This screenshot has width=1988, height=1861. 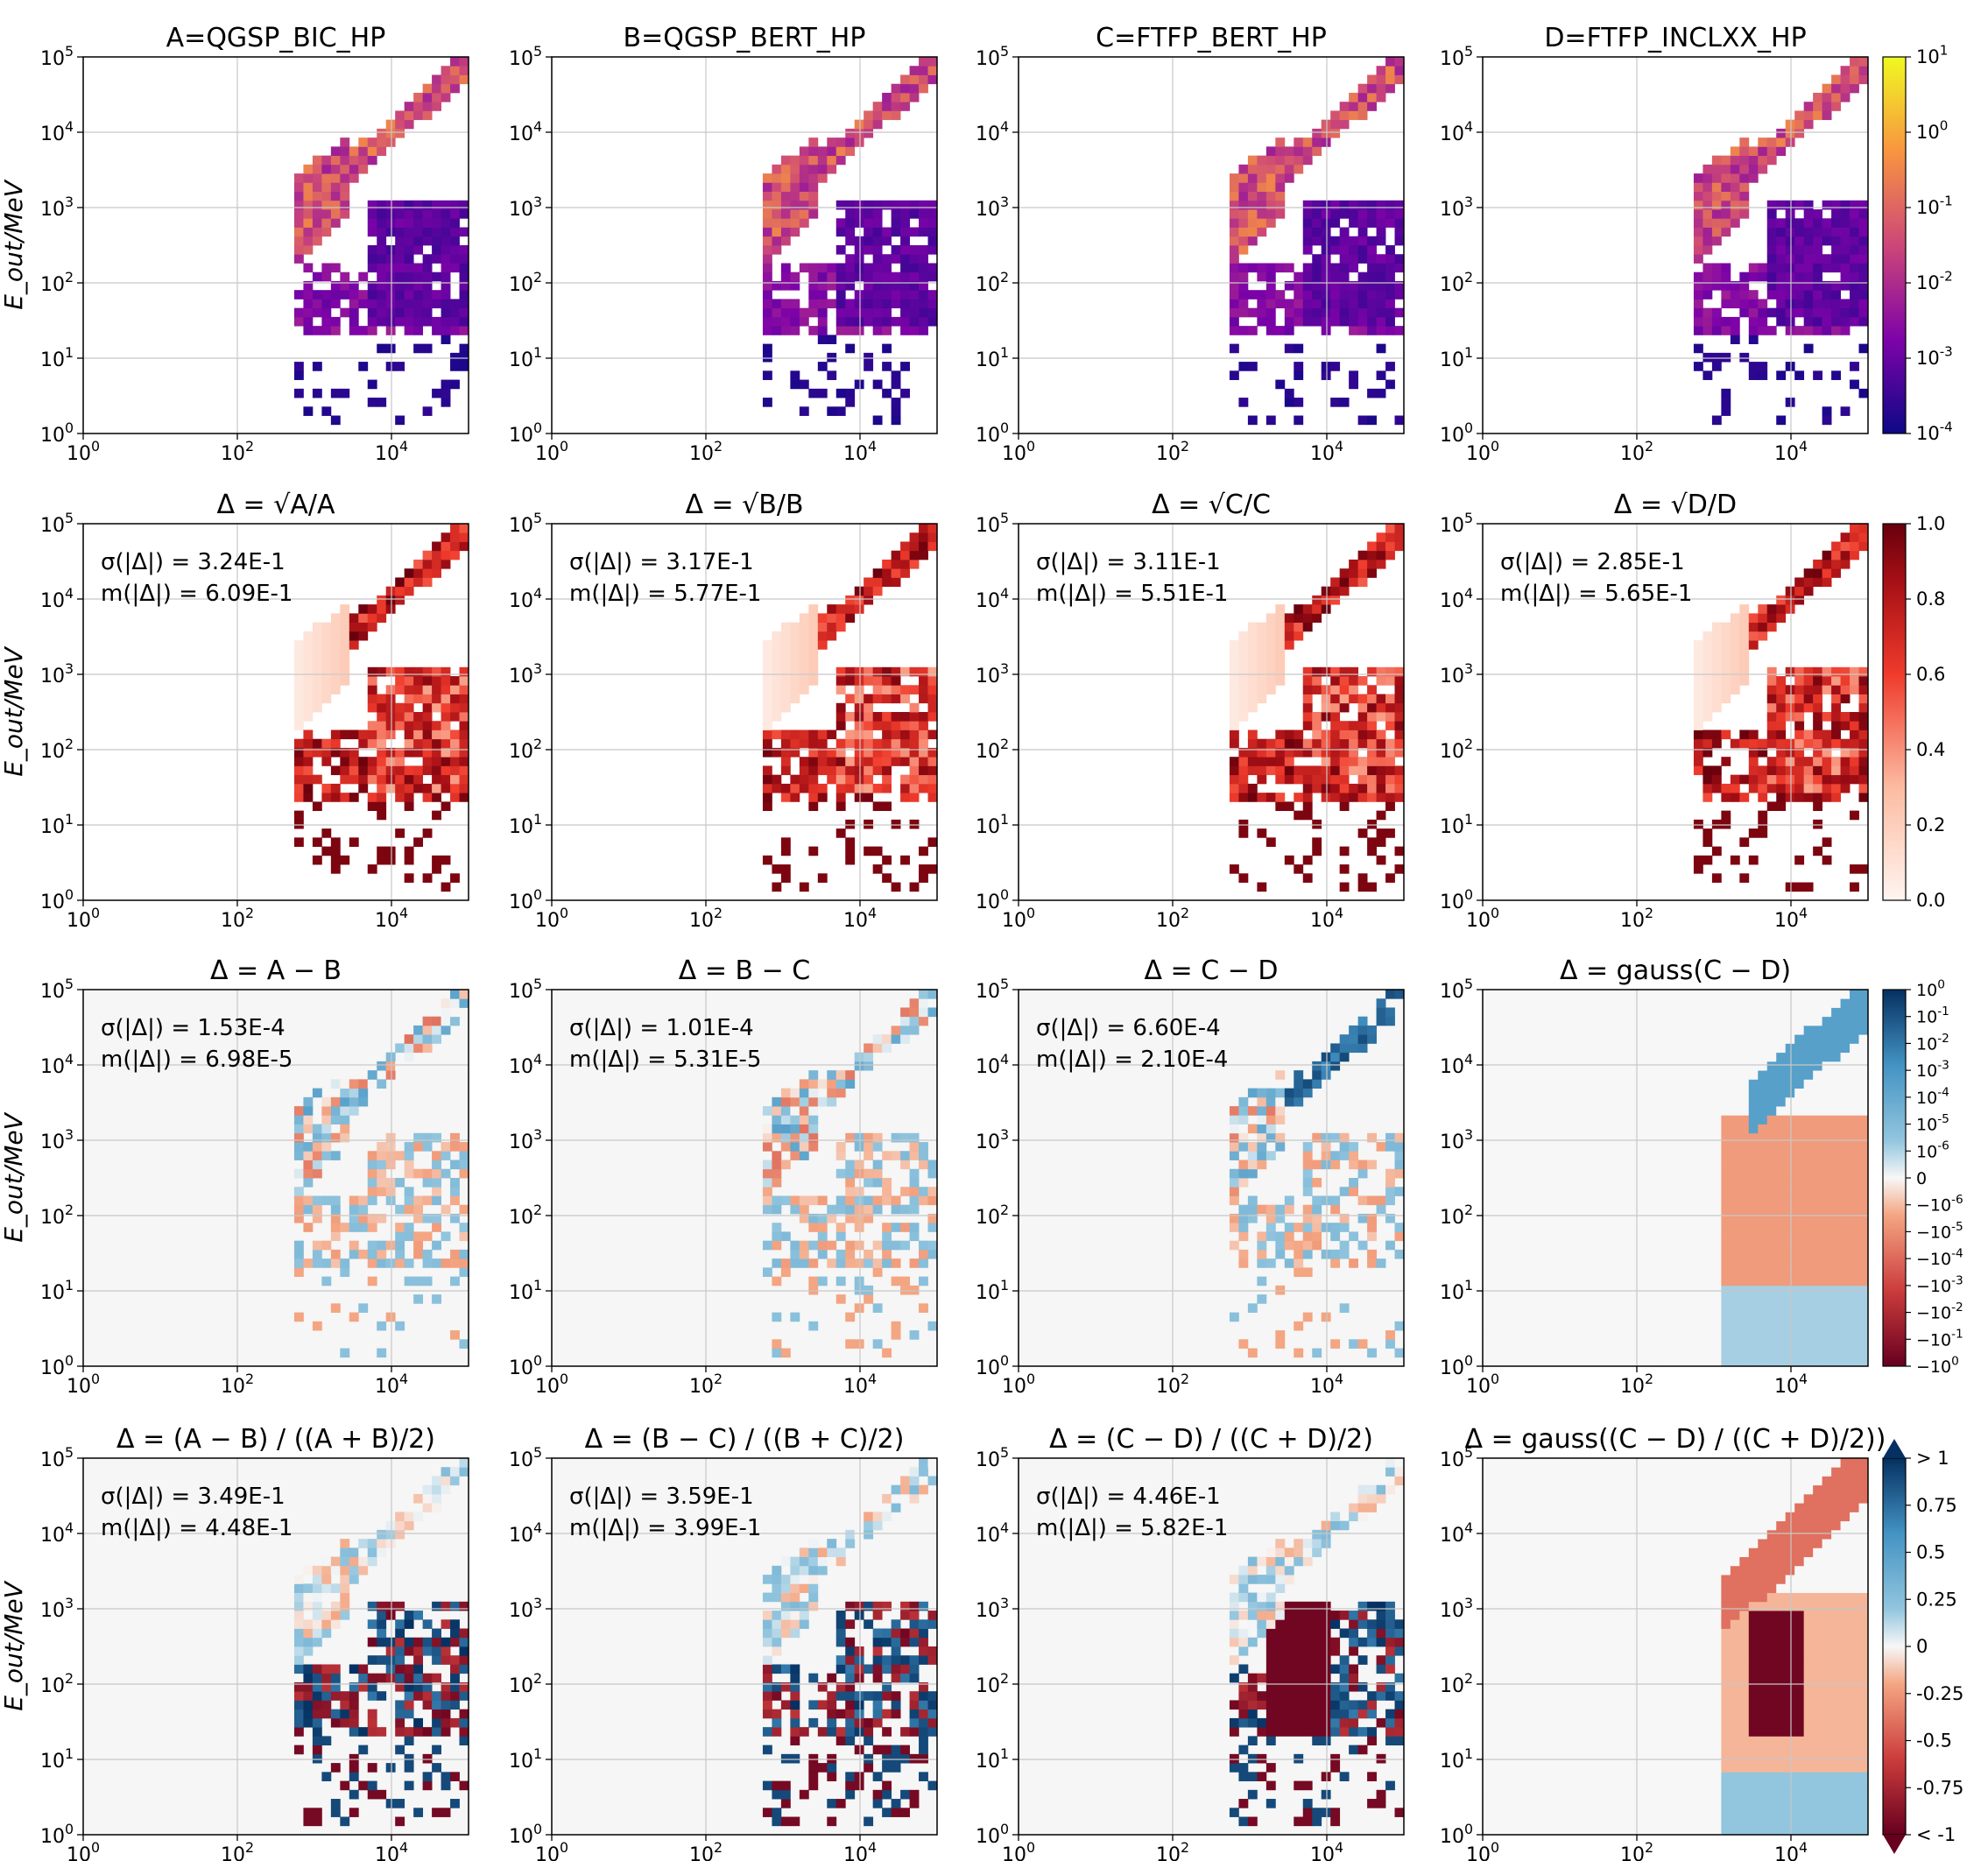 What do you see at coordinates (1456, 824) in the screenshot?
I see `y-tick-label: 10¹` at bounding box center [1456, 824].